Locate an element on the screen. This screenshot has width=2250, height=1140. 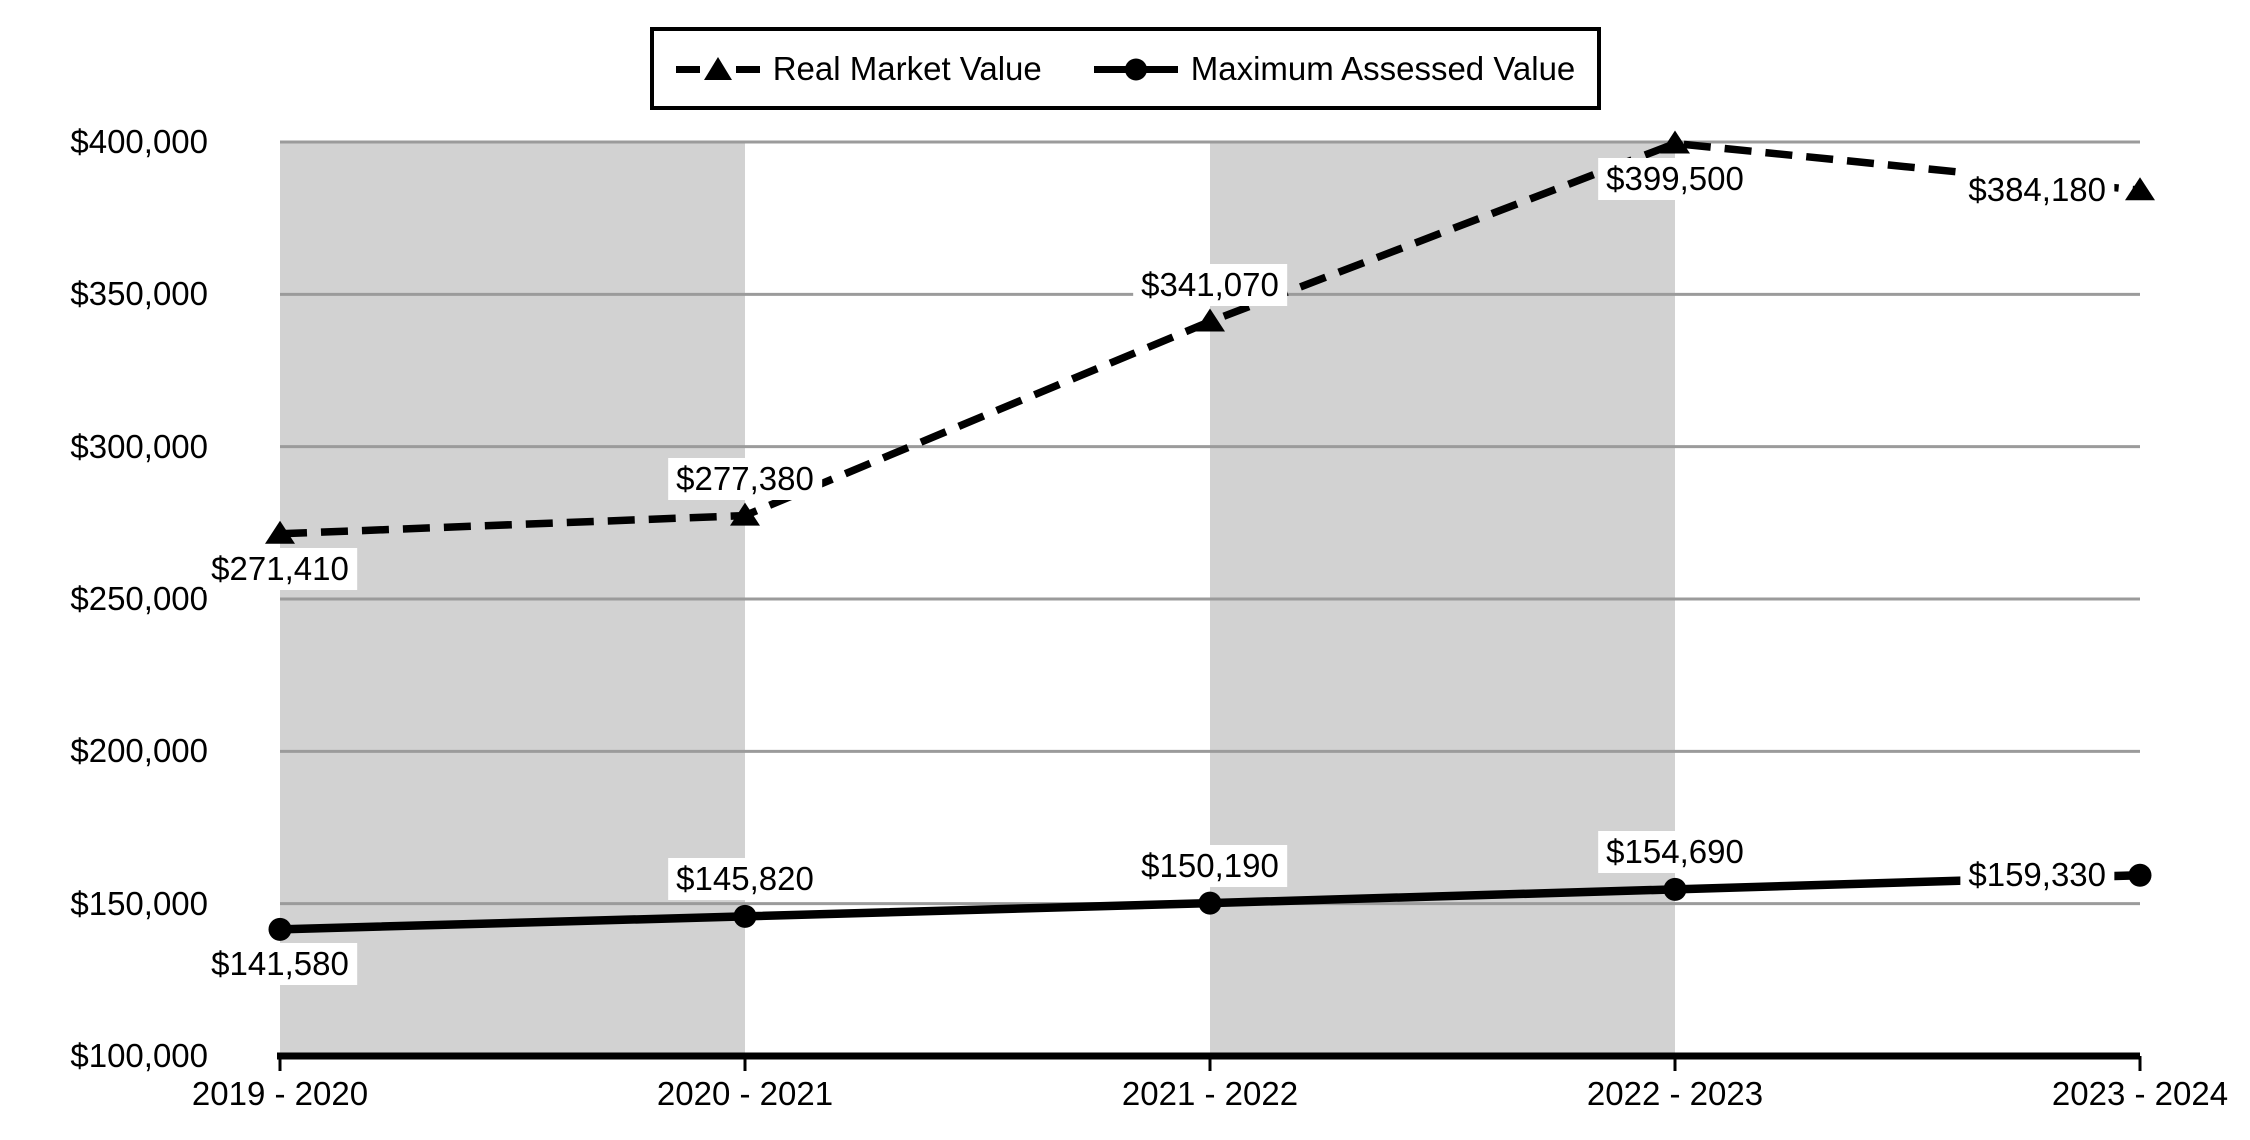
dashed-line-triangle-icon is located at coordinates (717, 68).